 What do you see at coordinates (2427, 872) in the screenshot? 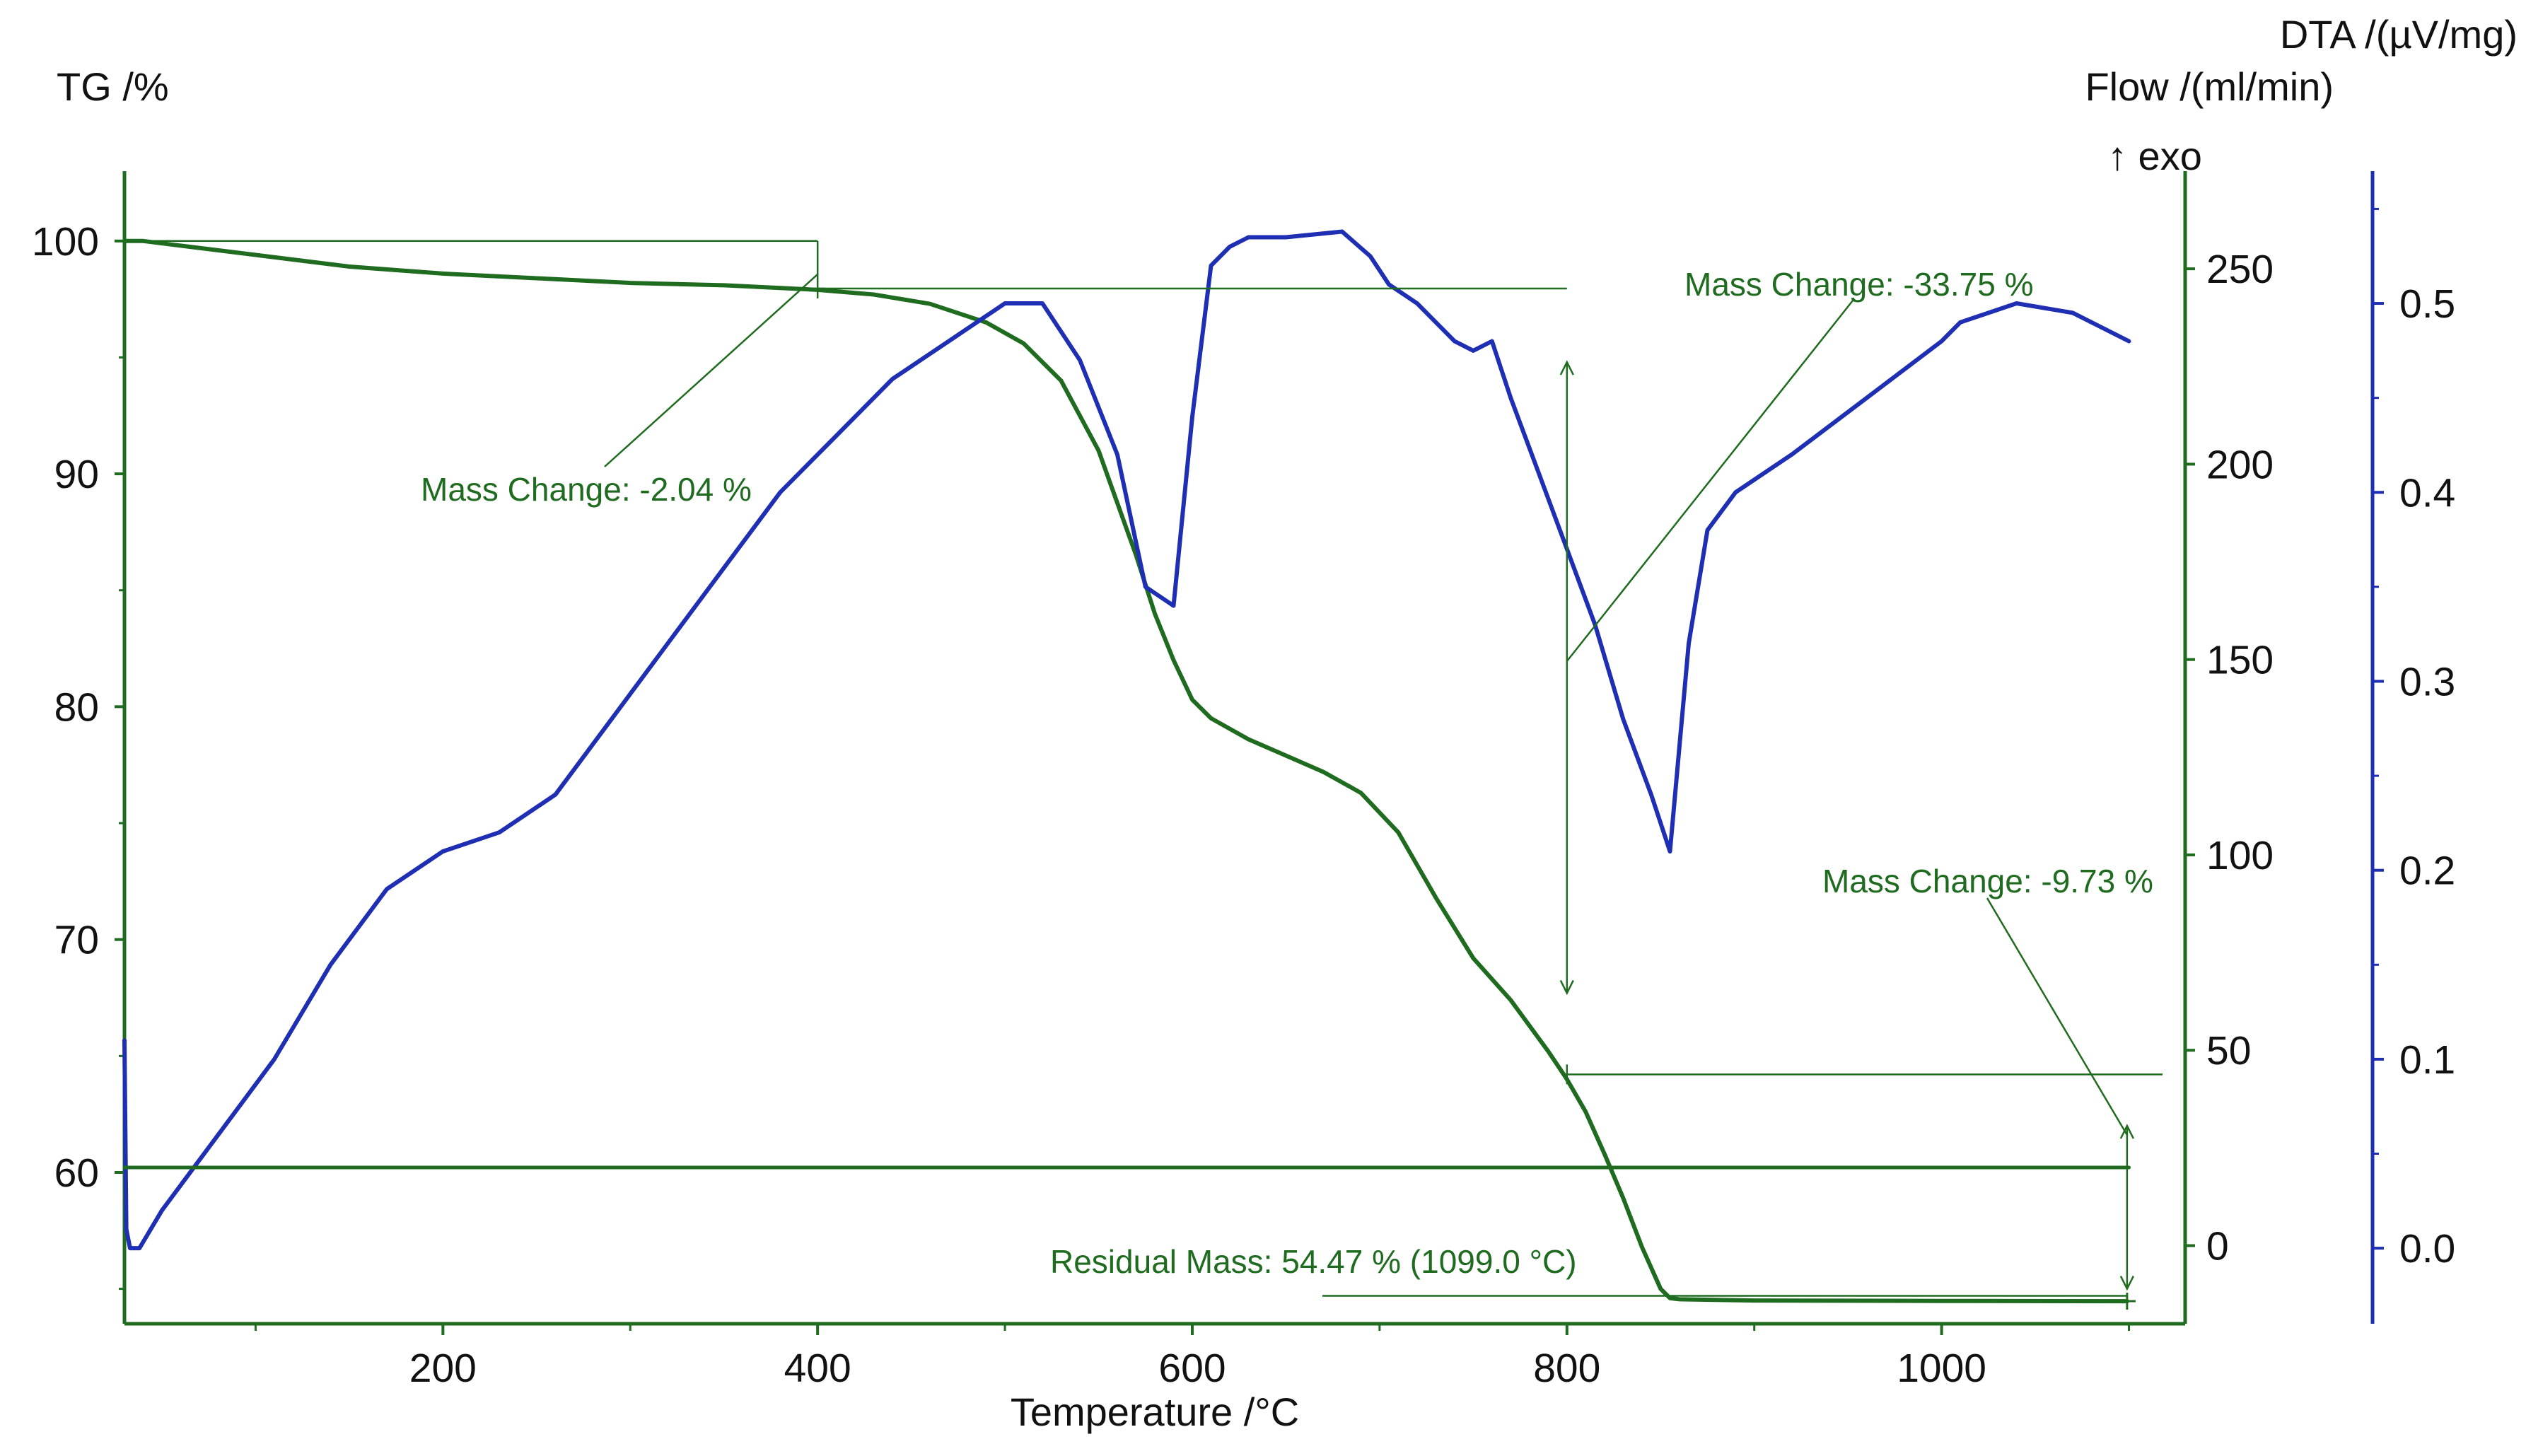
I see `dta-tick-label-0.2: 0.2` at bounding box center [2427, 872].